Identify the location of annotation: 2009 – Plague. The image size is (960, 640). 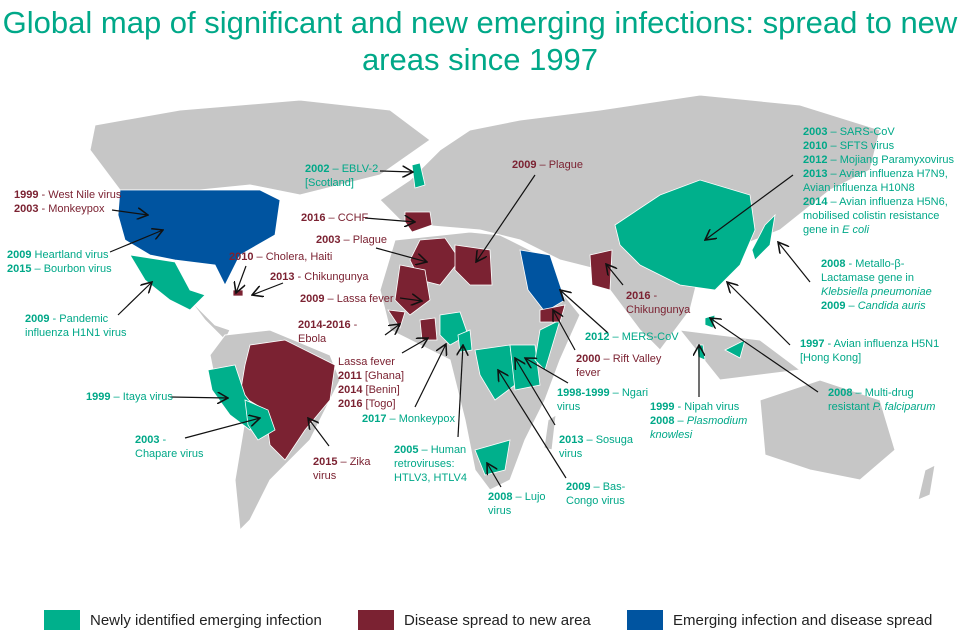
(547, 165).